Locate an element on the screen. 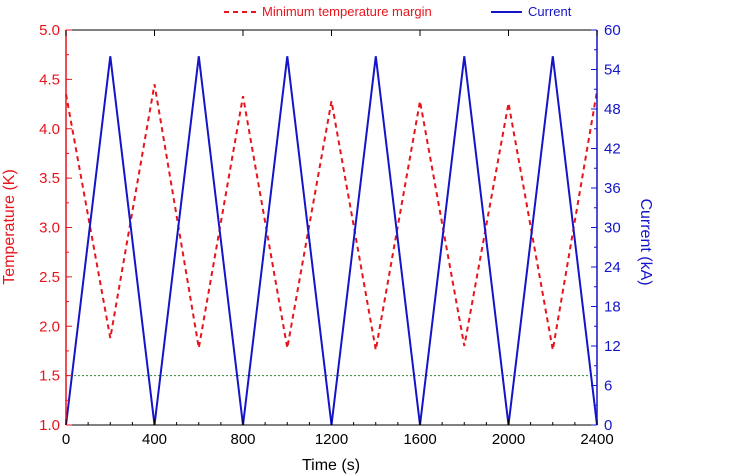 Image resolution: width=741 pixels, height=476 pixels. y-left-tick-label-0: 1.0 is located at coordinates (49, 425).